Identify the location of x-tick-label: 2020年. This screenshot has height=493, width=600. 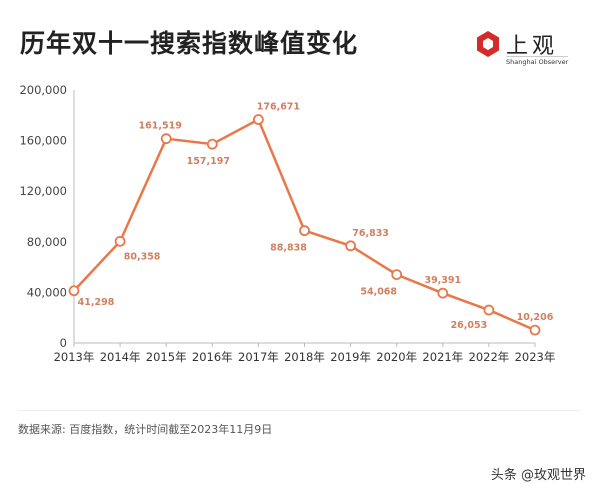
(396, 357).